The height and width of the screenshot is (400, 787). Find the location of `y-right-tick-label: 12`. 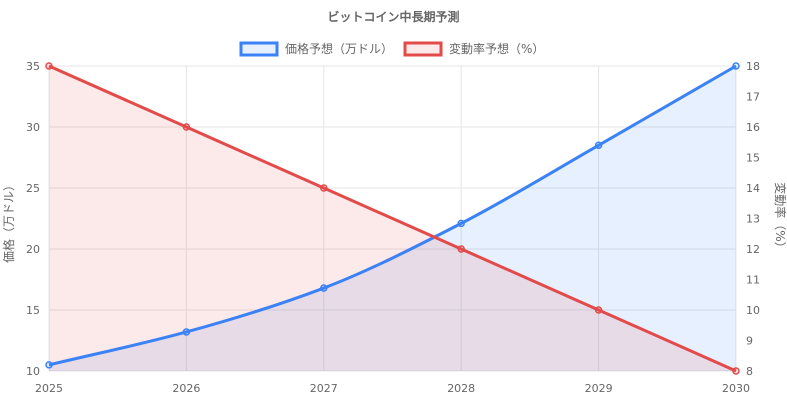

y-right-tick-label: 12 is located at coordinates (753, 249).